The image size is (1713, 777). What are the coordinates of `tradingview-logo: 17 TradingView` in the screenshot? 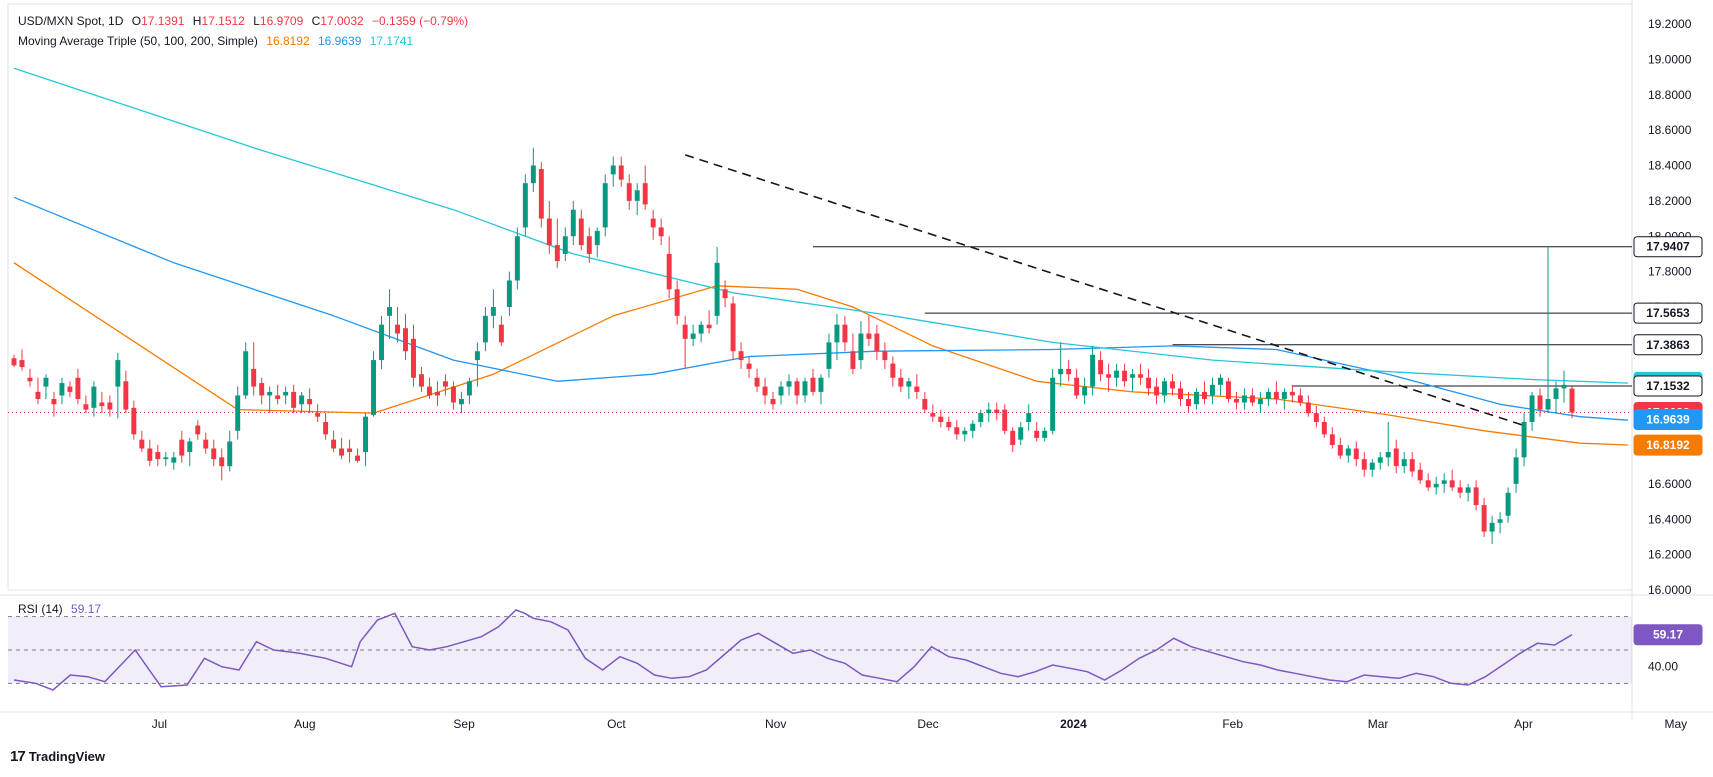 It's located at (57, 756).